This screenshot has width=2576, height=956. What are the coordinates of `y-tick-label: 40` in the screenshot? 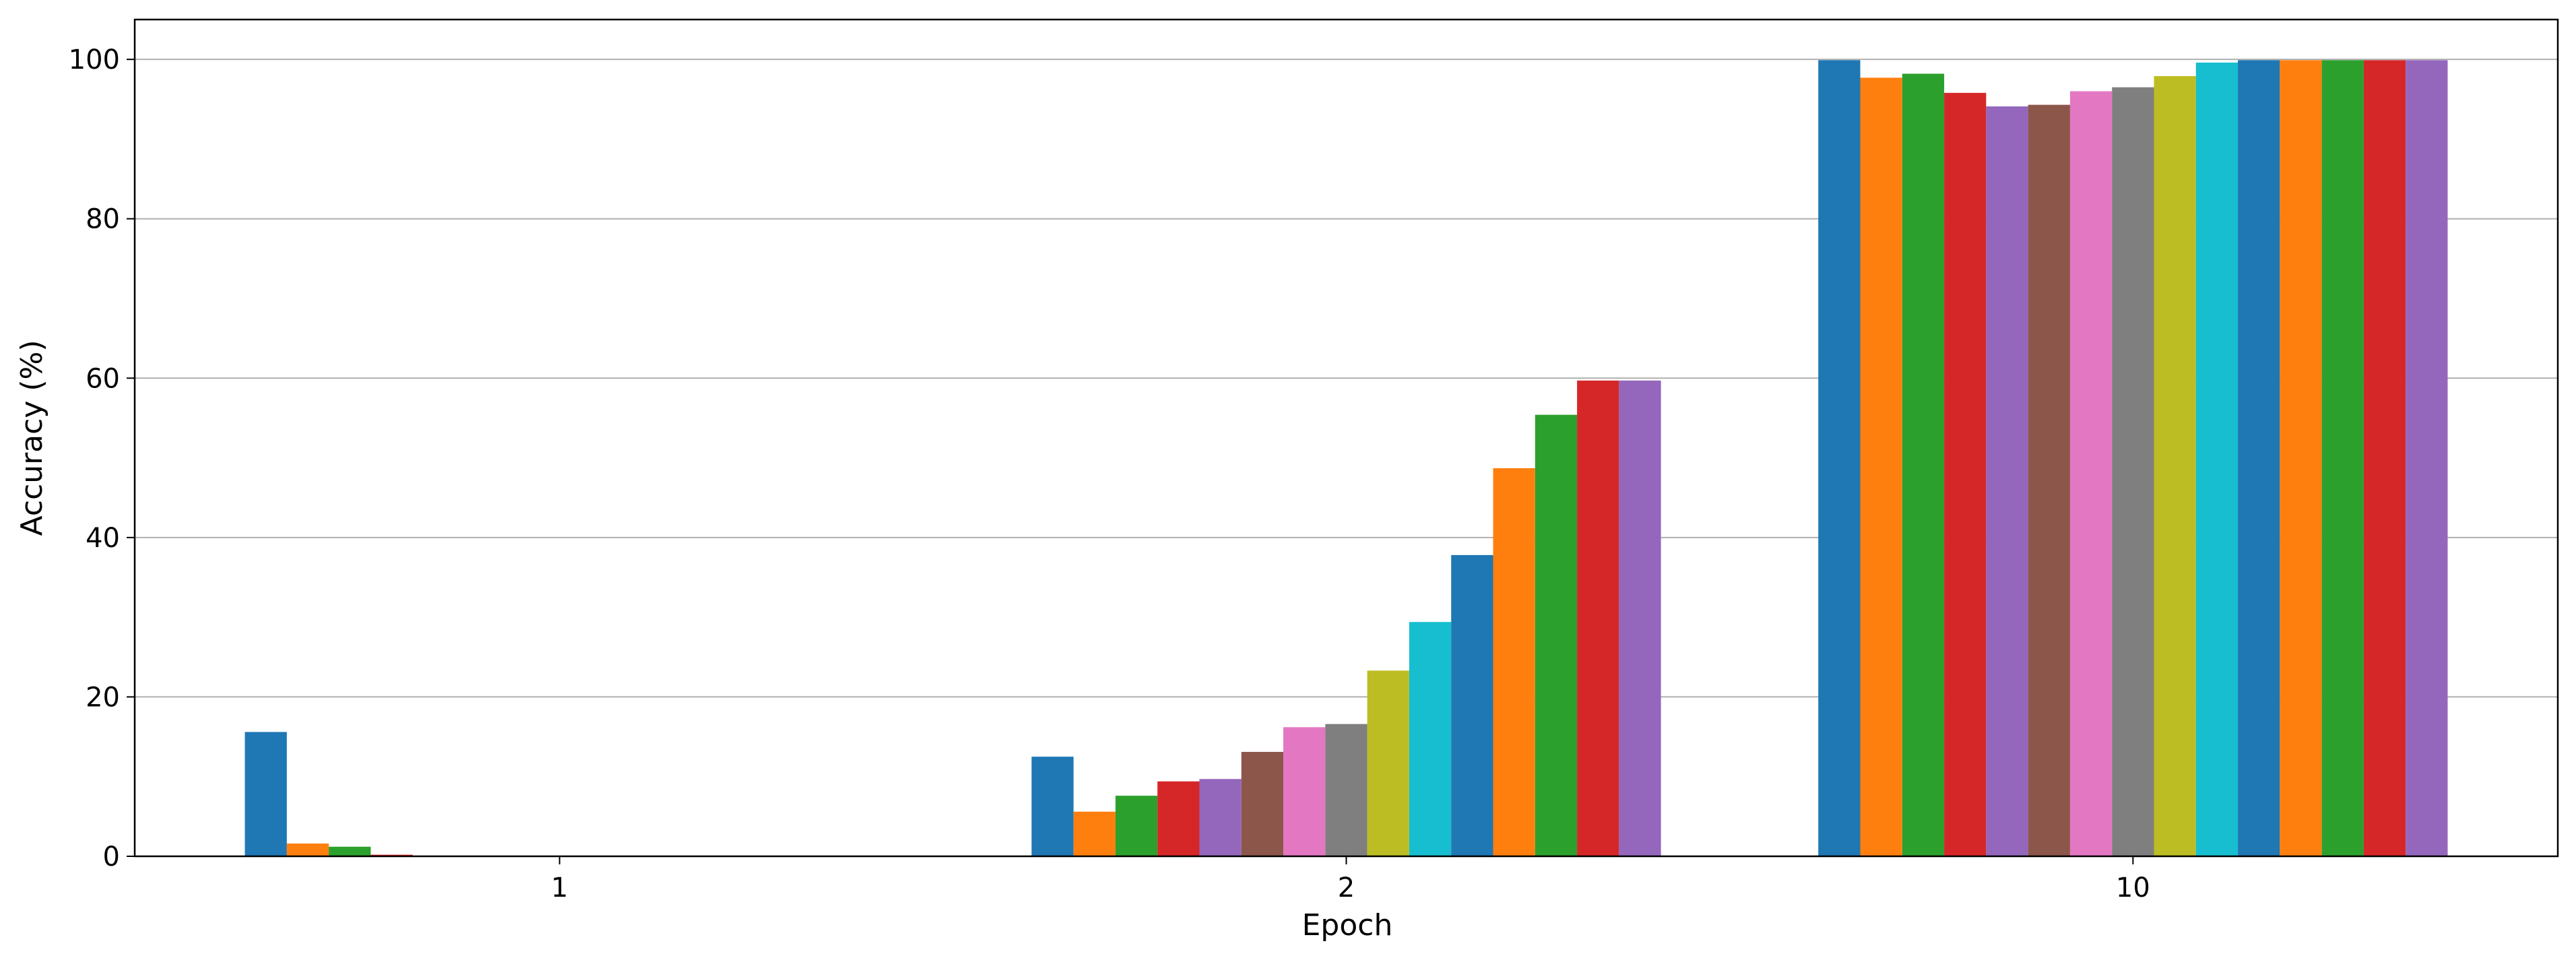 It's located at (103, 538).